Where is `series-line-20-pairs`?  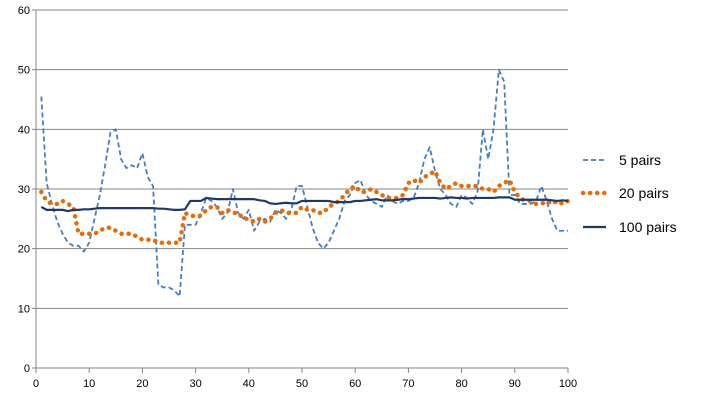 series-line-20-pairs is located at coordinates (305, 206).